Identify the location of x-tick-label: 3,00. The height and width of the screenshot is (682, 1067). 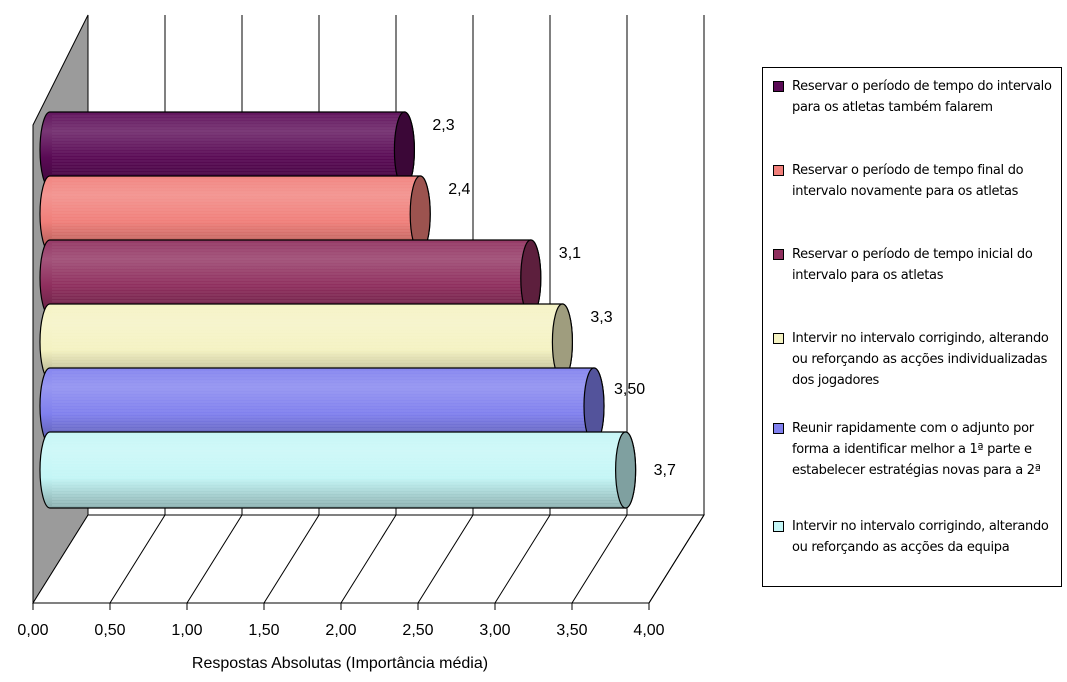
(494, 630).